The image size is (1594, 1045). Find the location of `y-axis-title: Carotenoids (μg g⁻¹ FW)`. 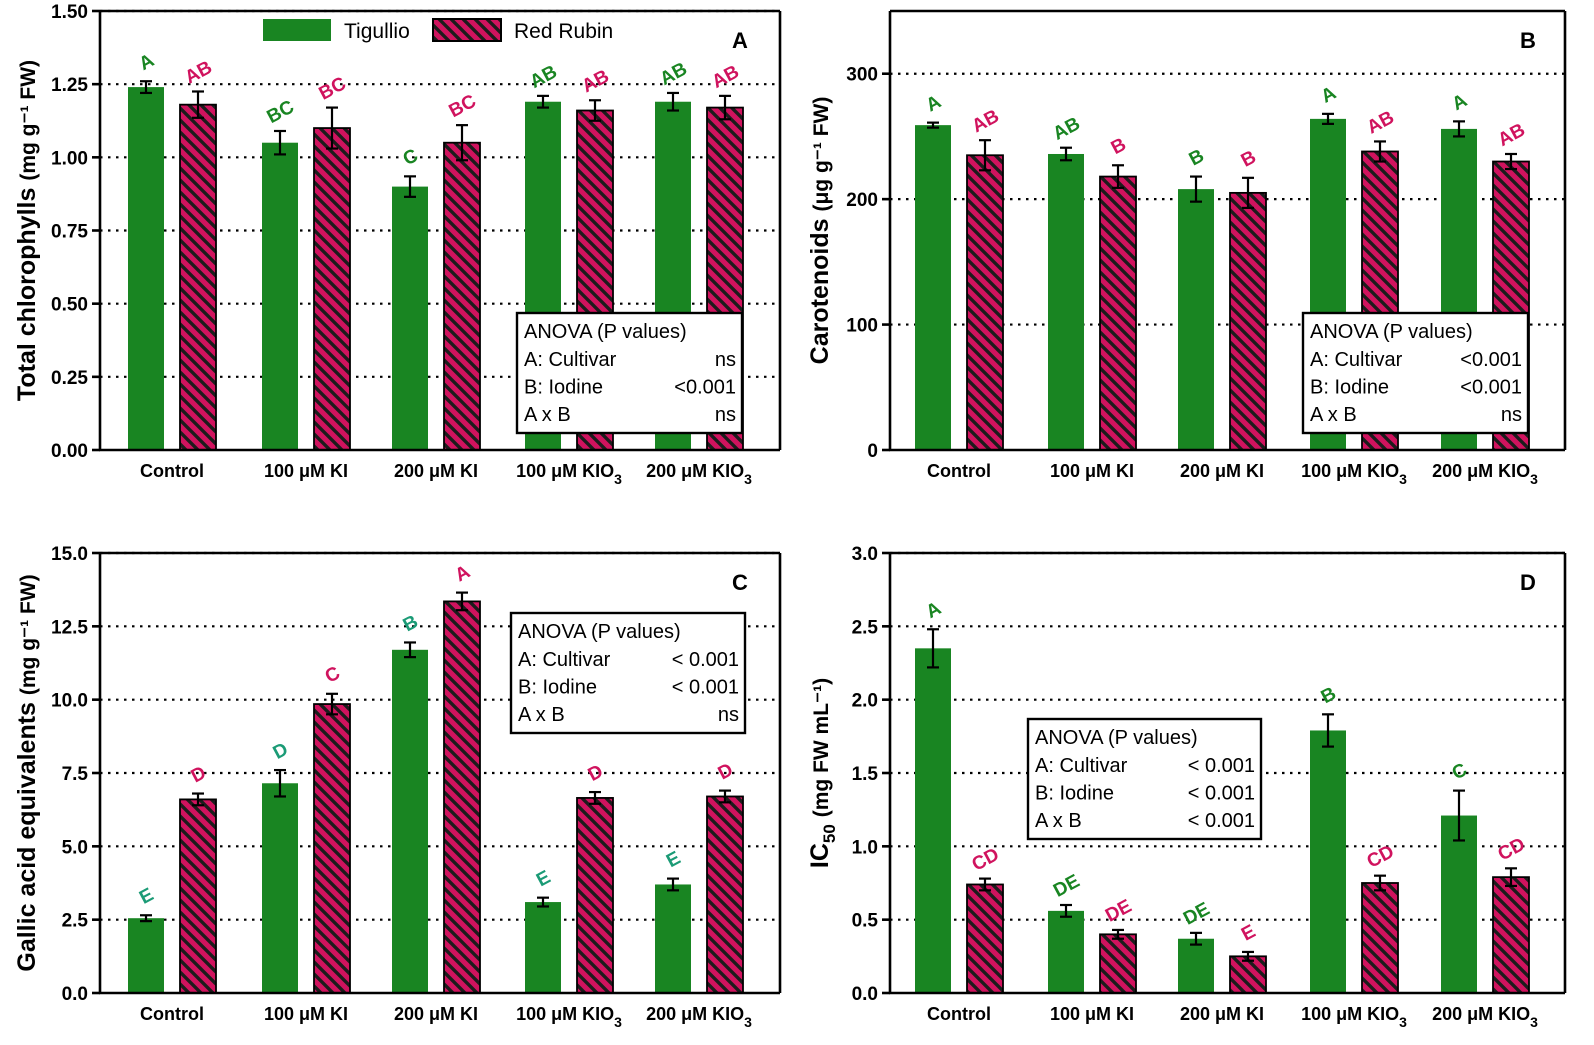

y-axis-title: Carotenoids (μg g⁻¹ FW) is located at coordinates (820, 231).